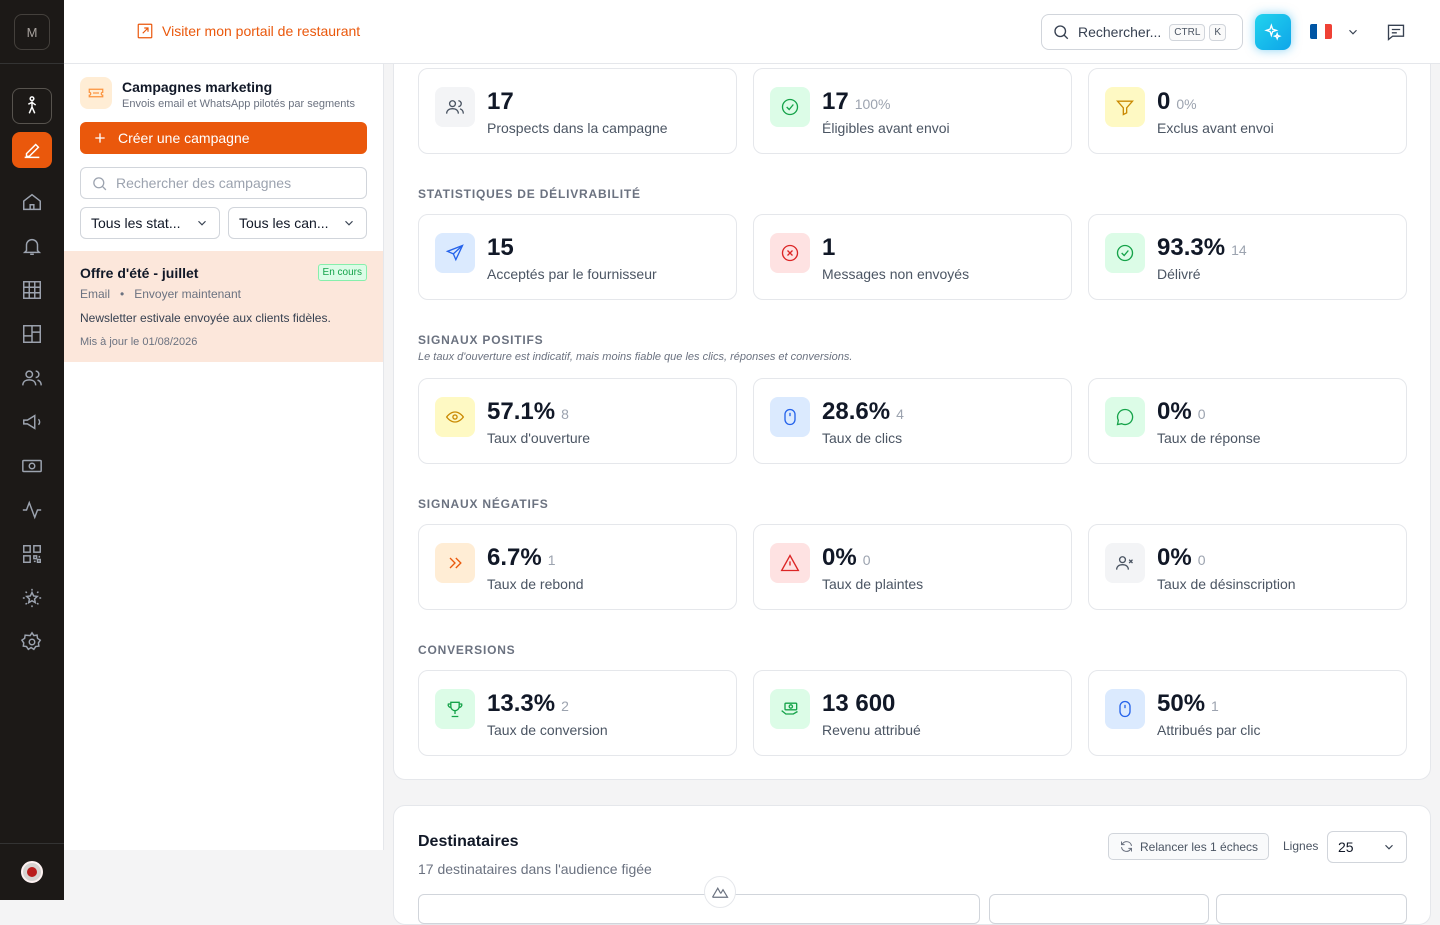 The image size is (1440, 925). Describe the element at coordinates (100, 138) in the screenshot. I see `plus-icon` at that location.